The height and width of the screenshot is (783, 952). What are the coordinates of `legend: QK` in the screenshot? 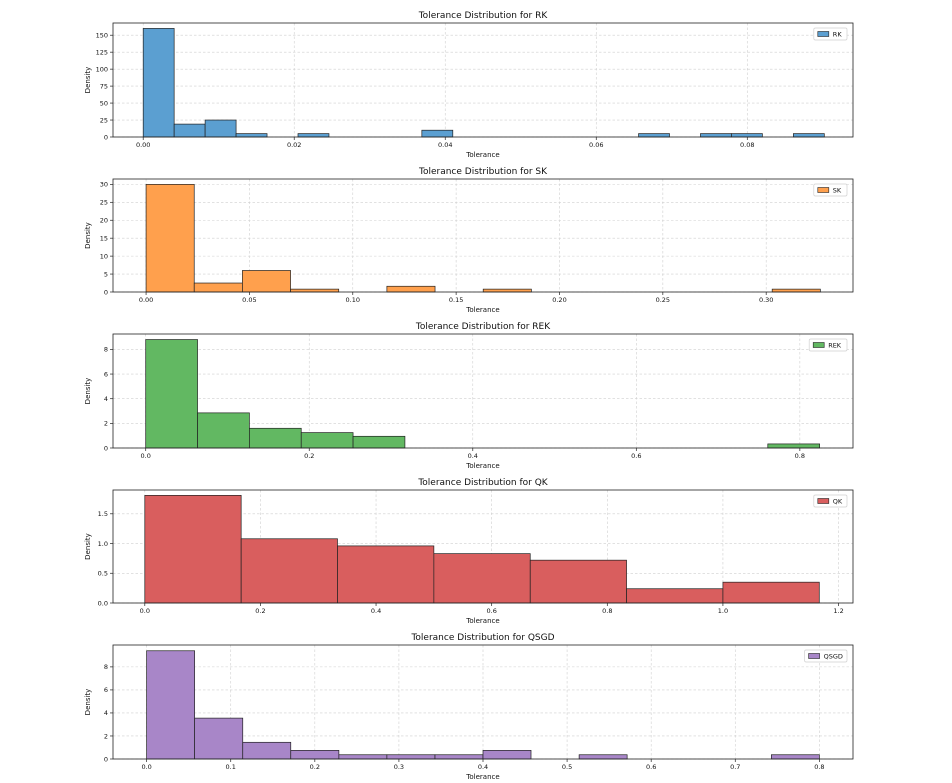 It's located at (830, 501).